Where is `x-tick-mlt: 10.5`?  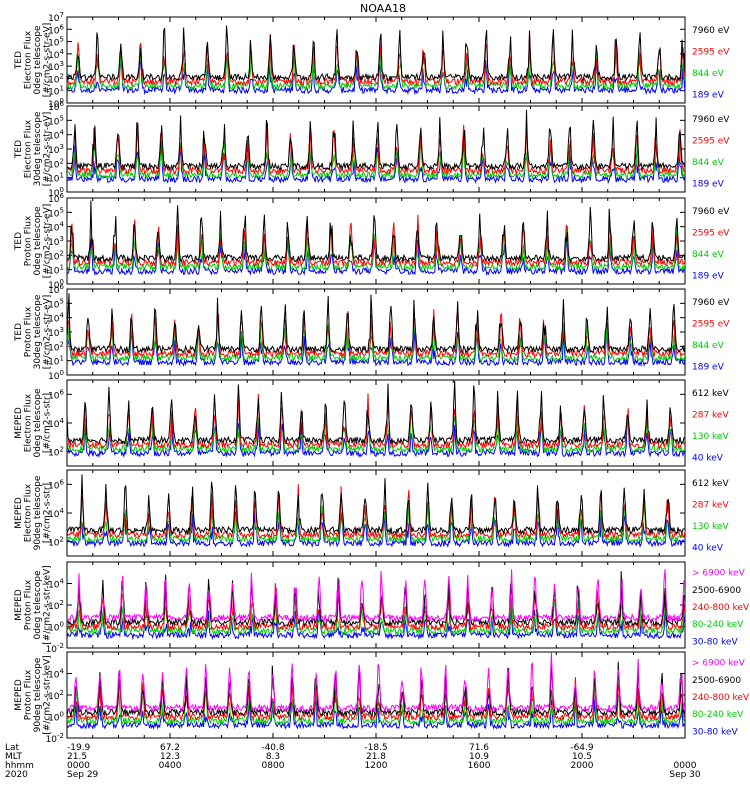
x-tick-mlt: 10.5 is located at coordinates (582, 757).